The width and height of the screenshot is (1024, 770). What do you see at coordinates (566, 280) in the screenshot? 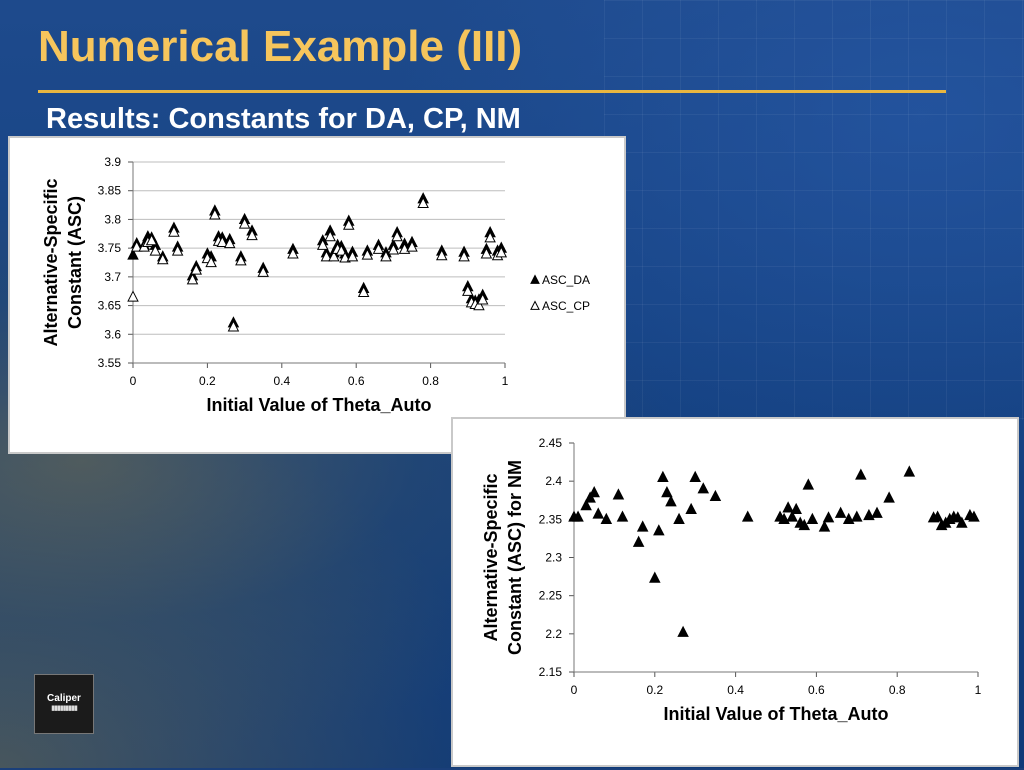
I see `legend-label: ASC_DA` at bounding box center [566, 280].